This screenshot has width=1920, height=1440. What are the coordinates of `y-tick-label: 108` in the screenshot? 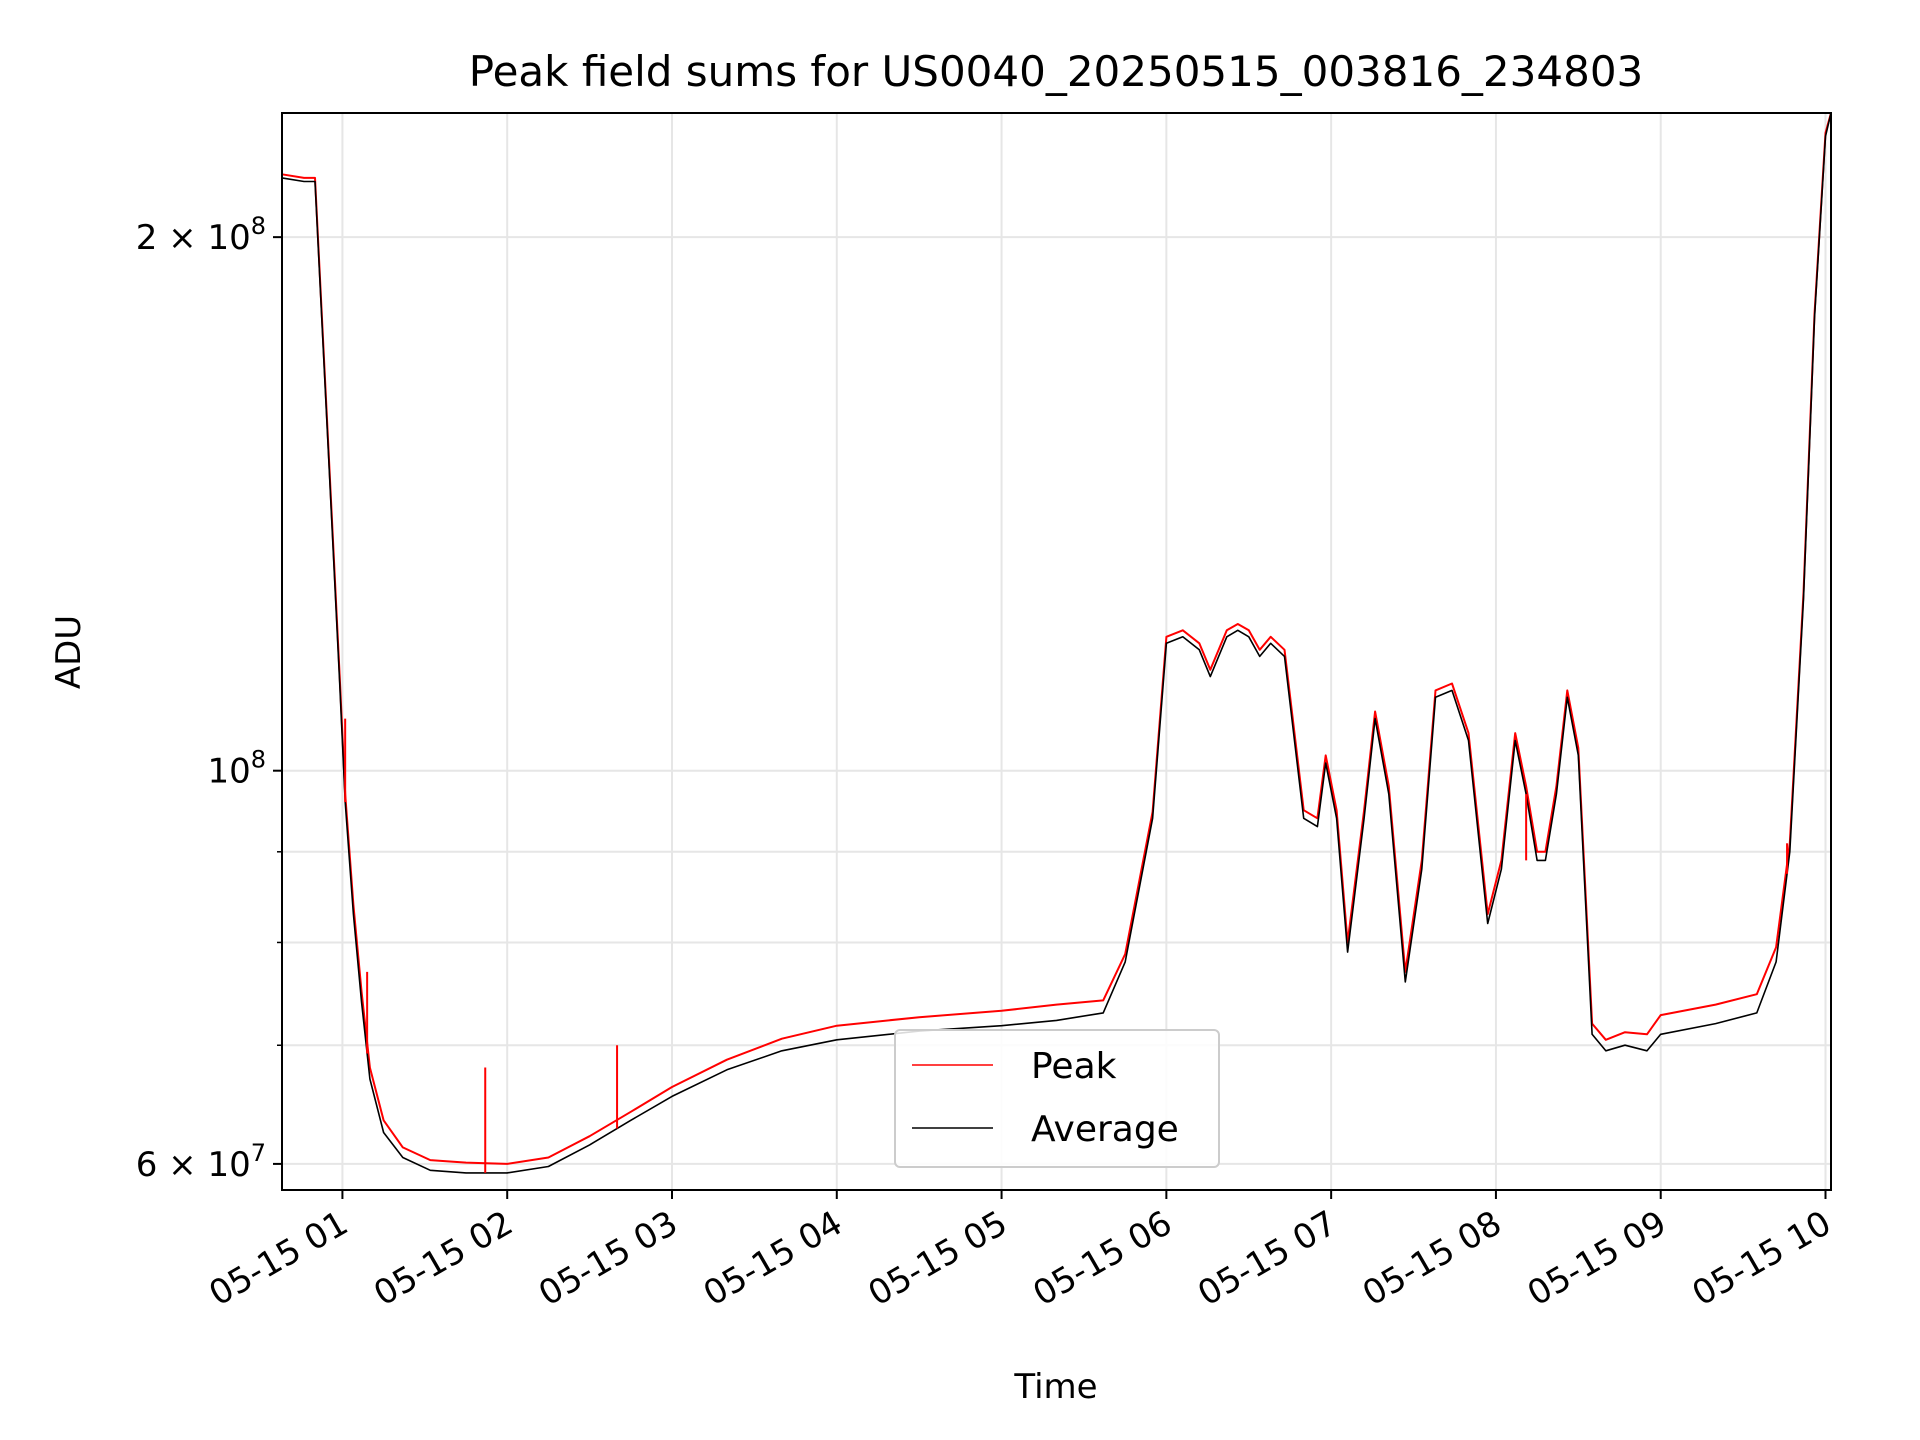 It's located at (236, 769).